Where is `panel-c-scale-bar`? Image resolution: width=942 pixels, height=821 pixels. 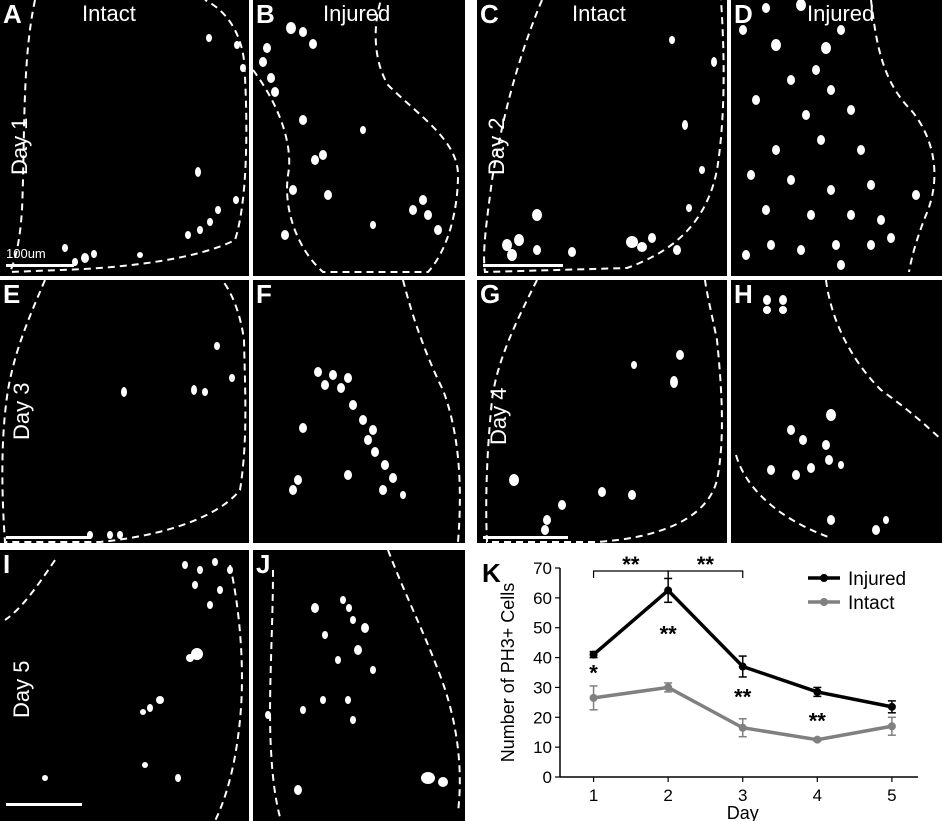 panel-c-scale-bar is located at coordinates (523, 265).